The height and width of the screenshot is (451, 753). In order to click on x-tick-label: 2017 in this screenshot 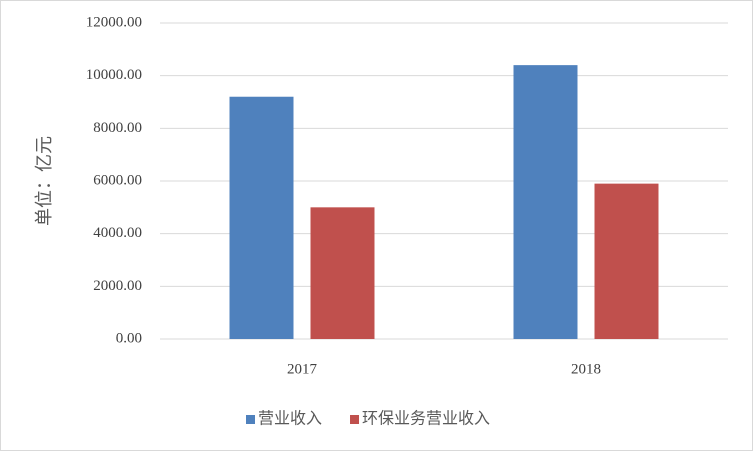, I will do `click(302, 369)`.